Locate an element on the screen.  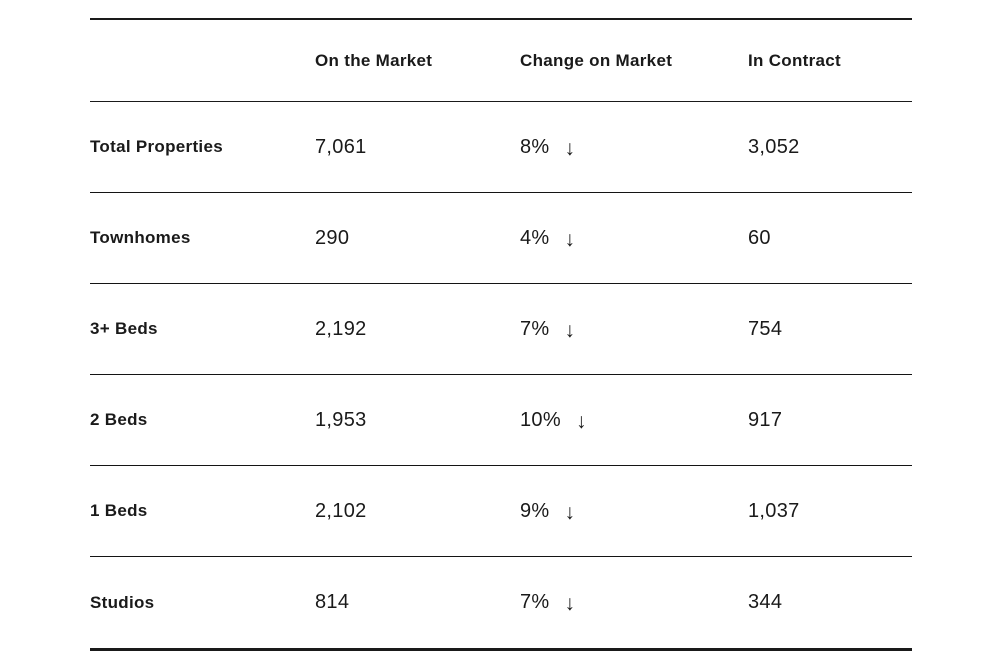
on-market-value: 2,102 is located at coordinates (341, 510).